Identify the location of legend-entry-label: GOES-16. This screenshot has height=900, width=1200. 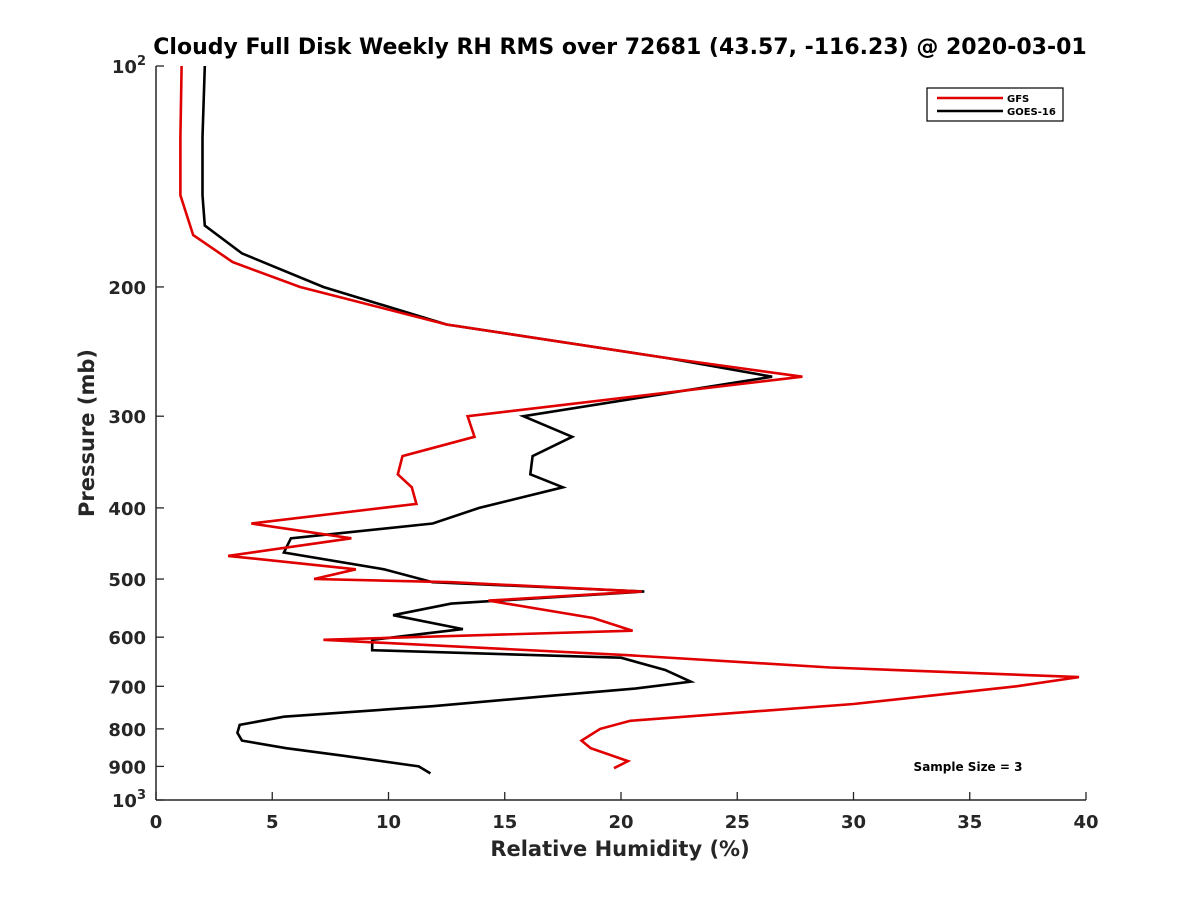
(1031, 112).